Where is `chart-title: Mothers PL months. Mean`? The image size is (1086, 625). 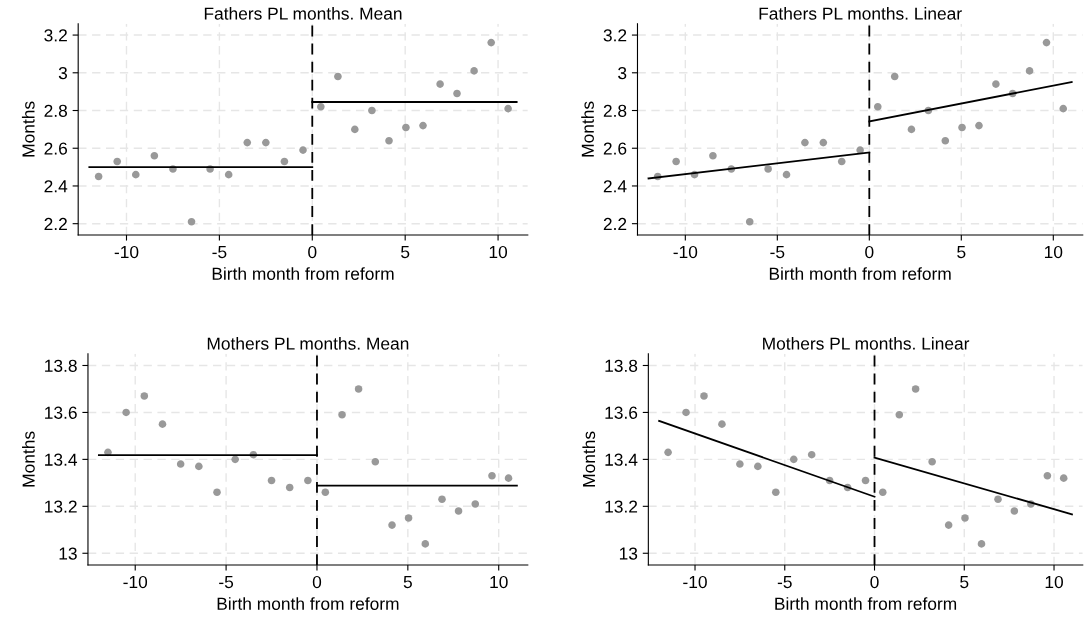
chart-title: Mothers PL months. Mean is located at coordinates (308, 343).